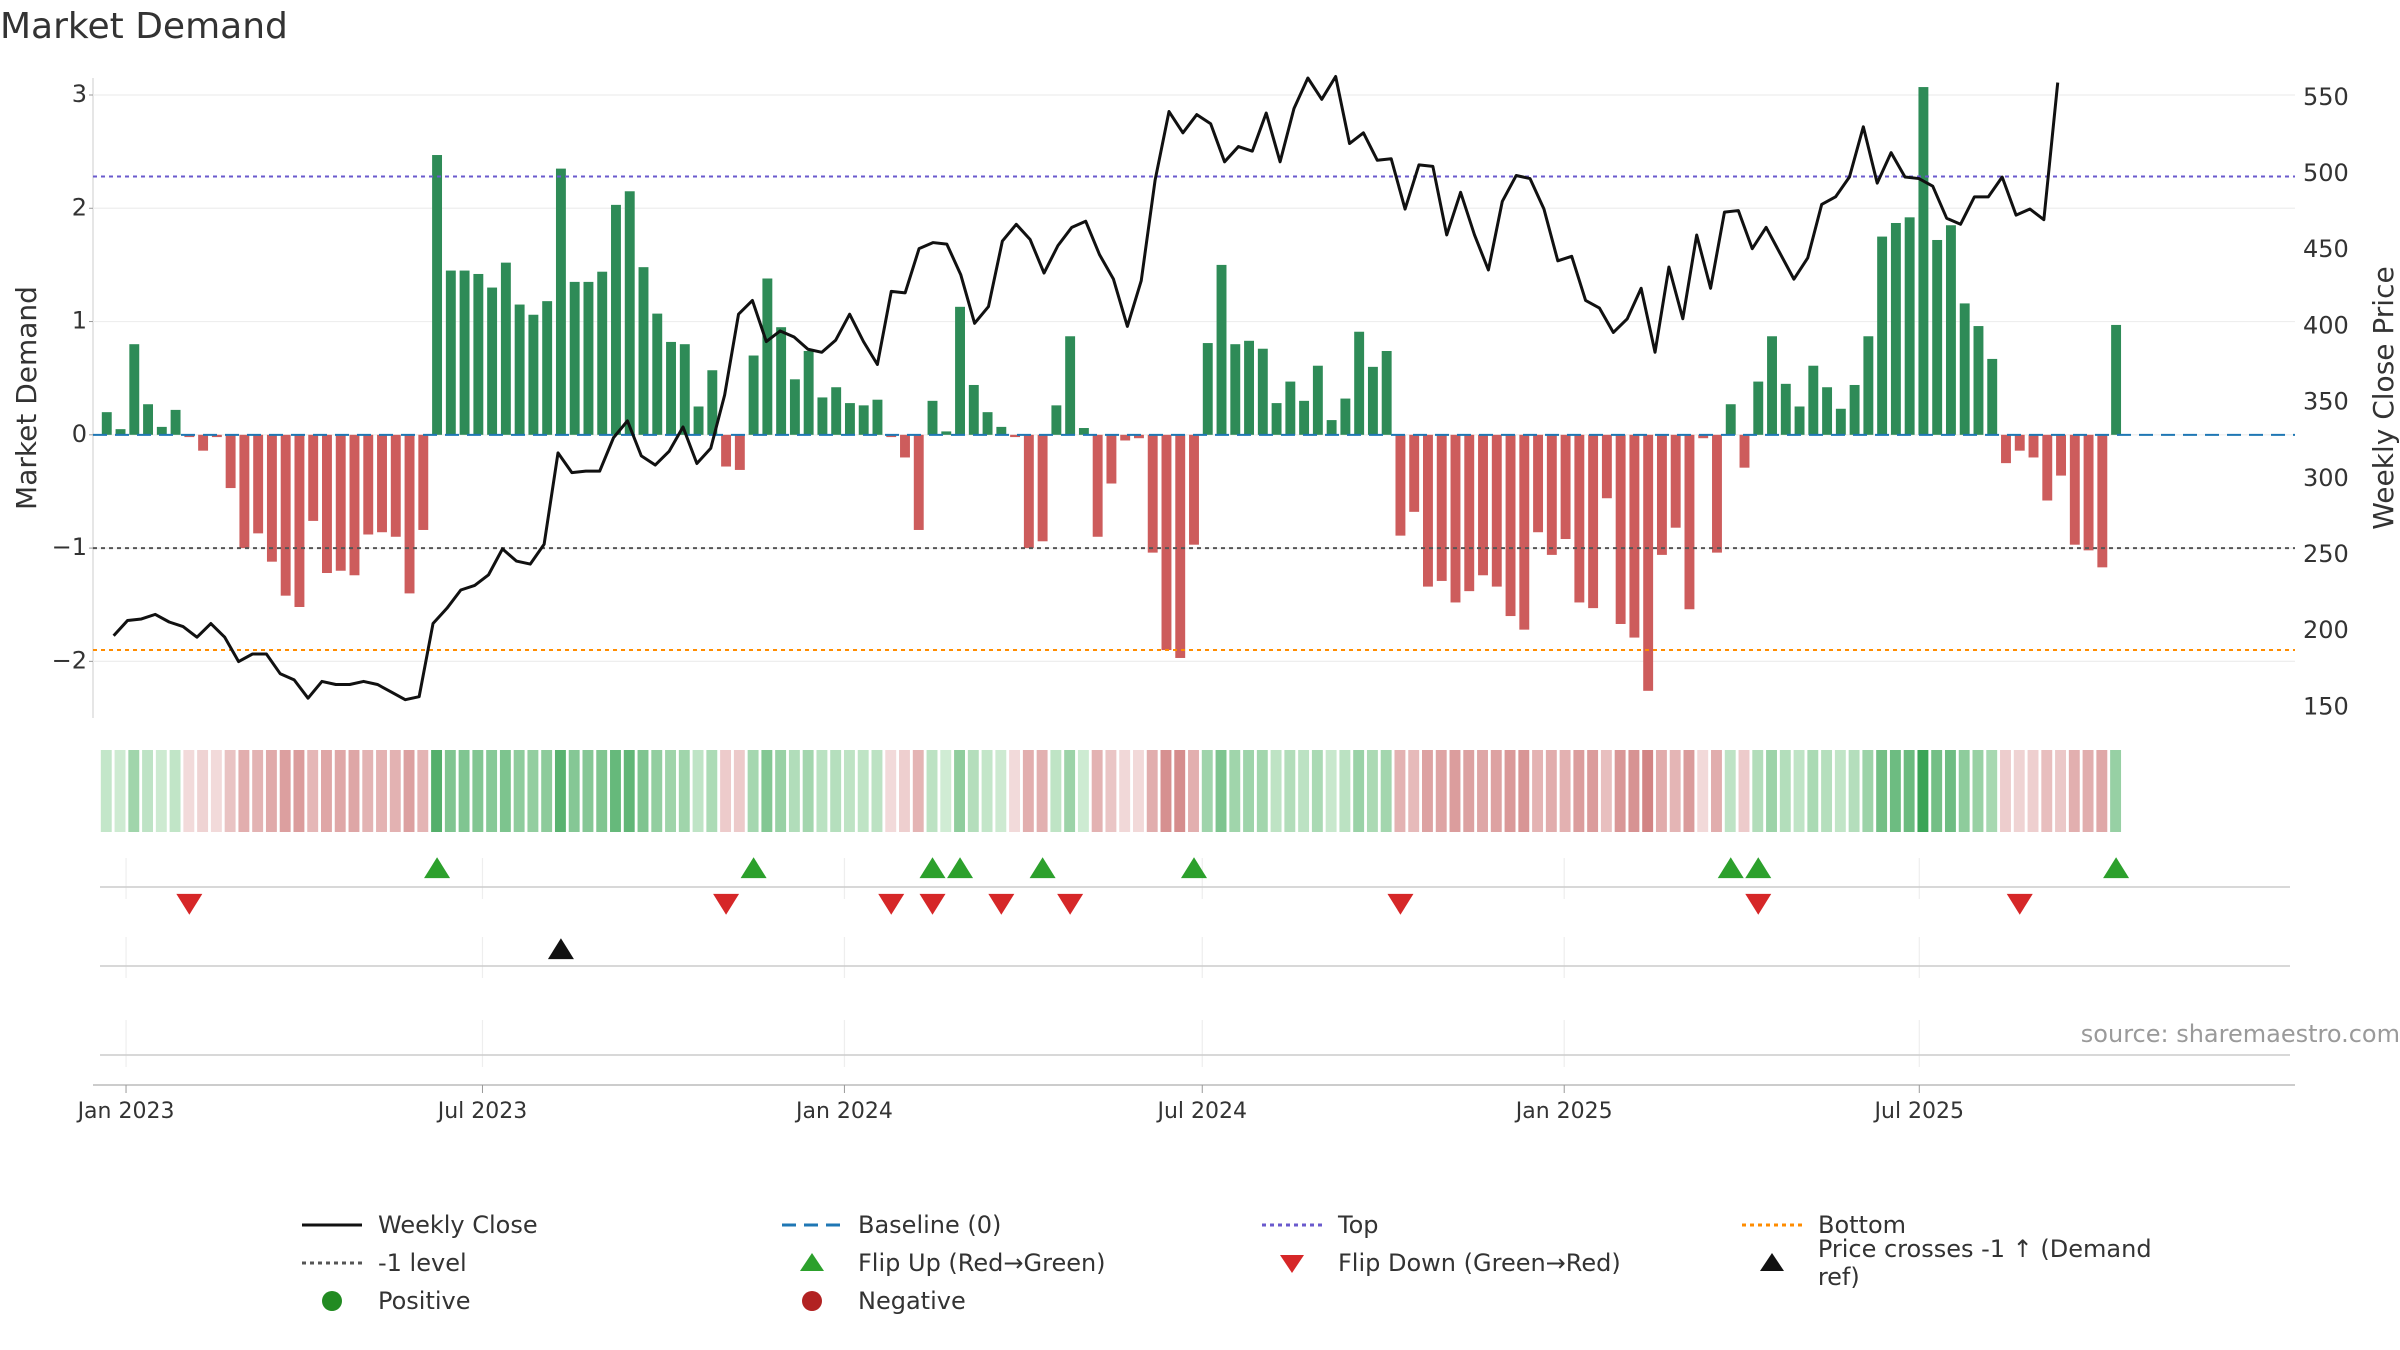  Describe the element at coordinates (2326, 554) in the screenshot. I see `y2-tick-label: 250` at that location.